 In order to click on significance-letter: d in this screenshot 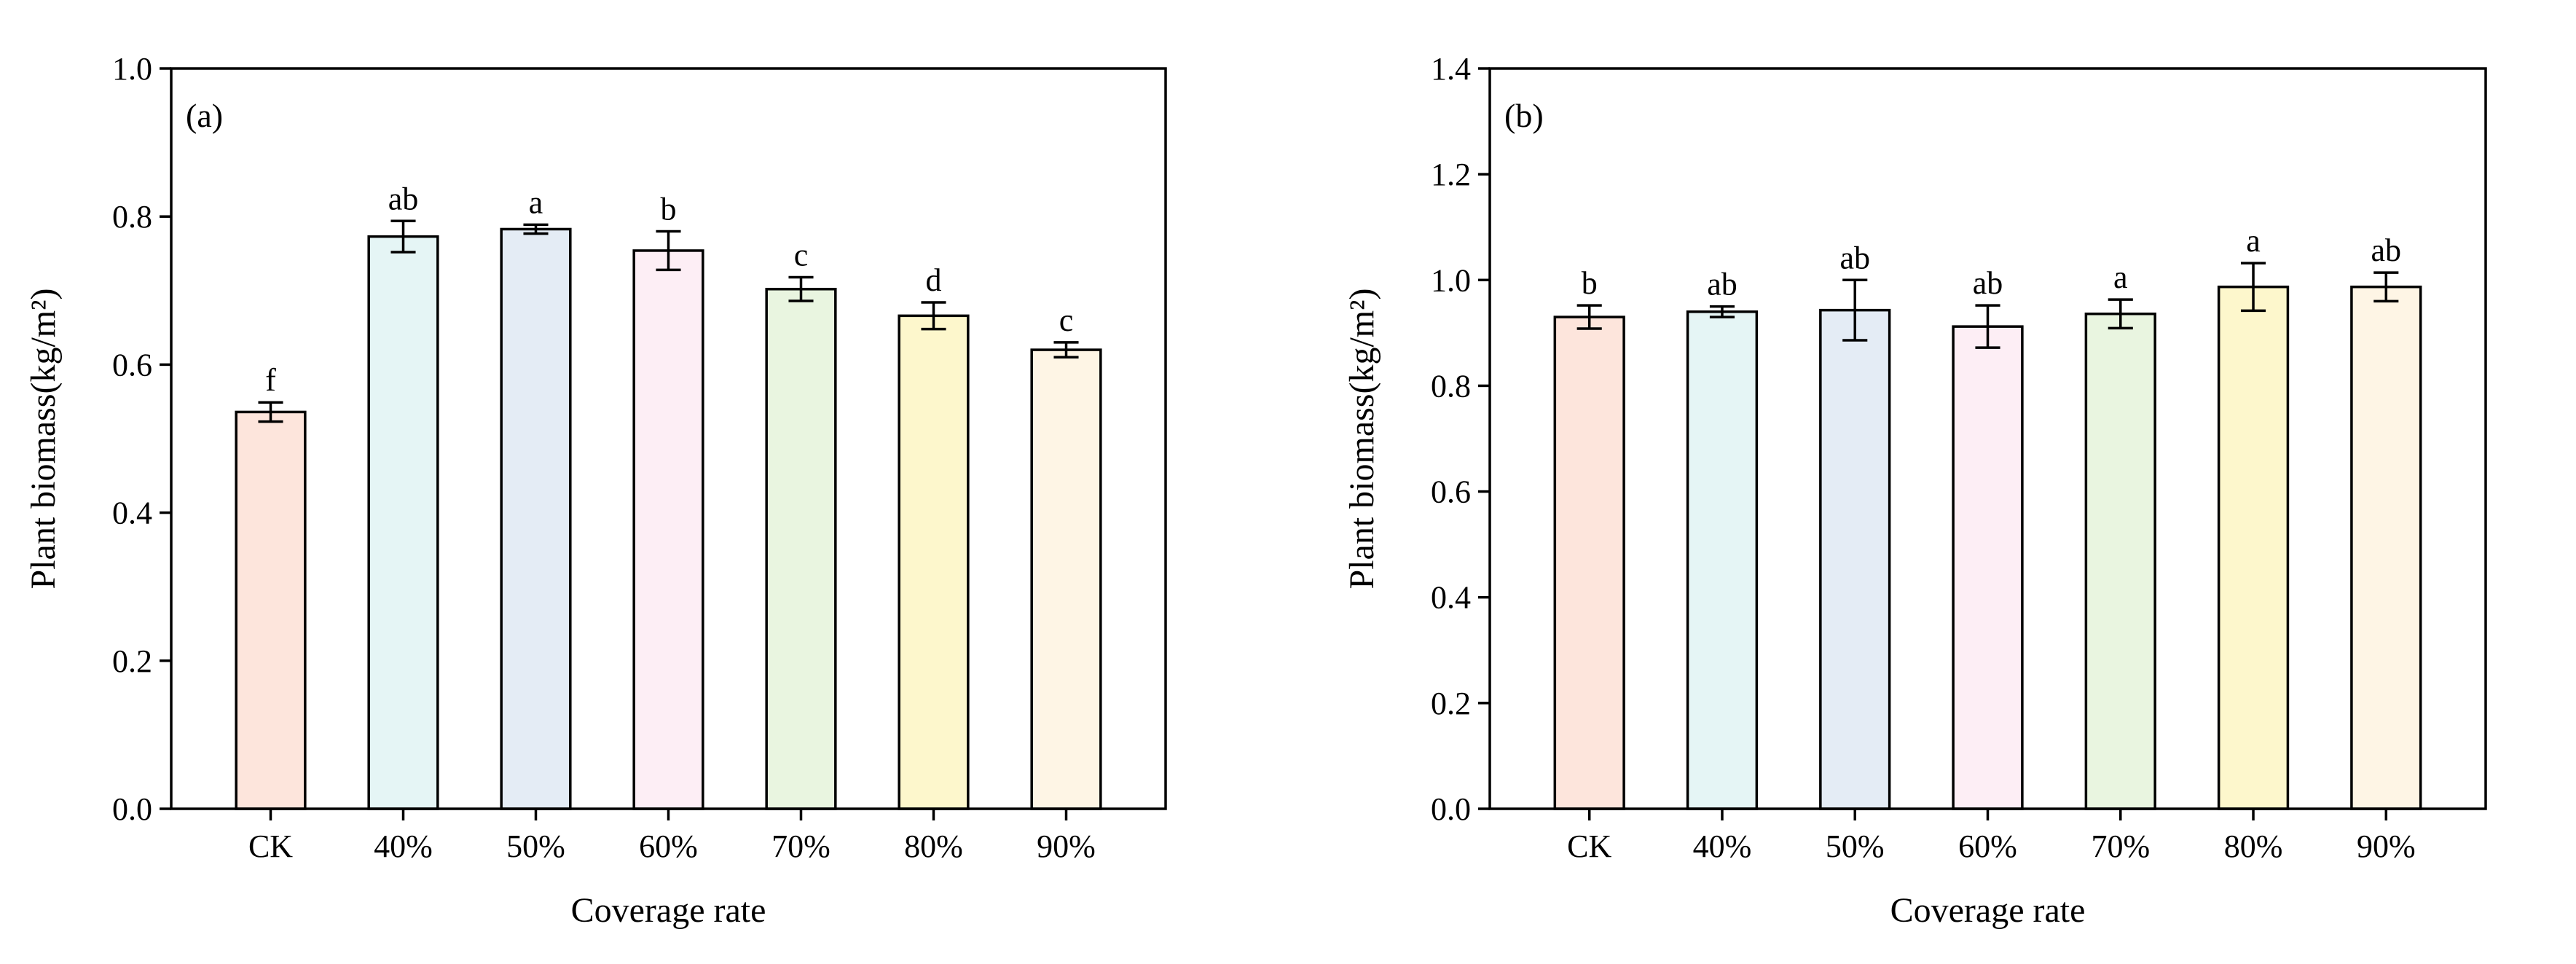, I will do `click(934, 280)`.